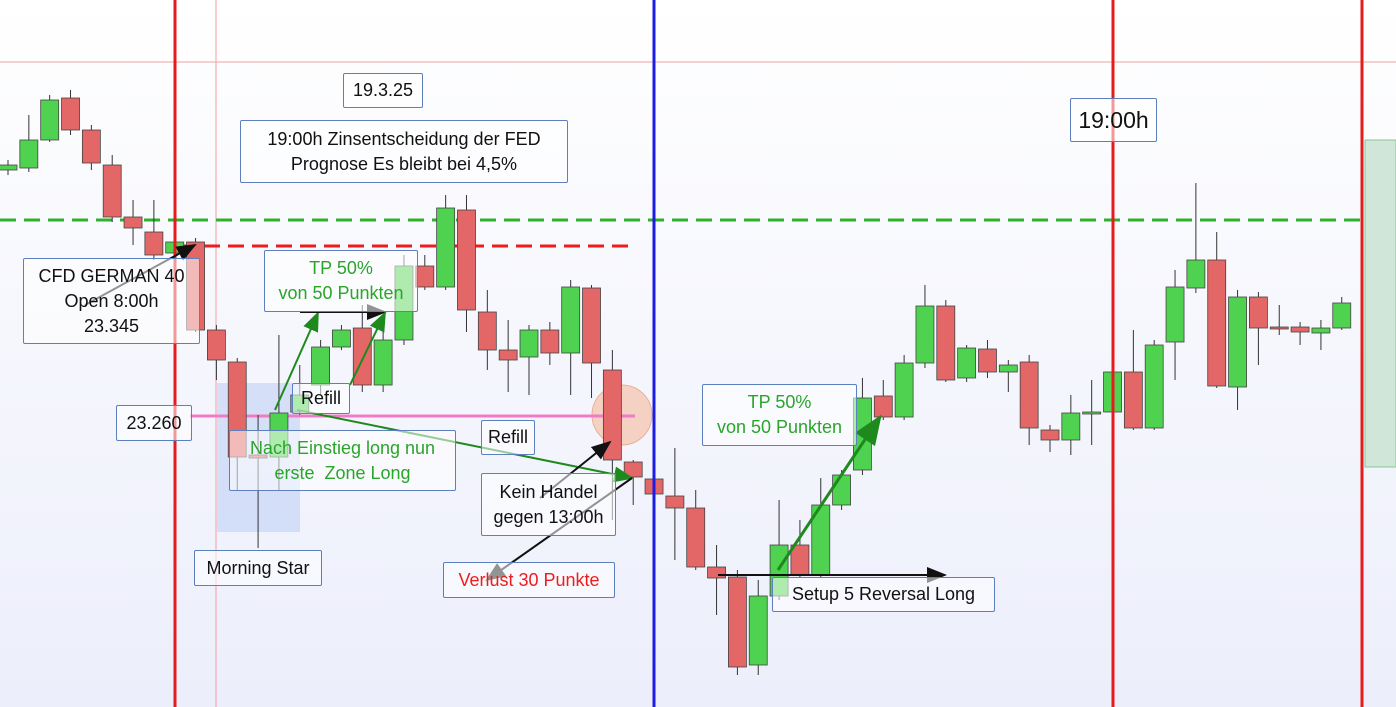 This screenshot has height=707, width=1396. I want to click on label-box: 19:00h, so click(1113, 120).